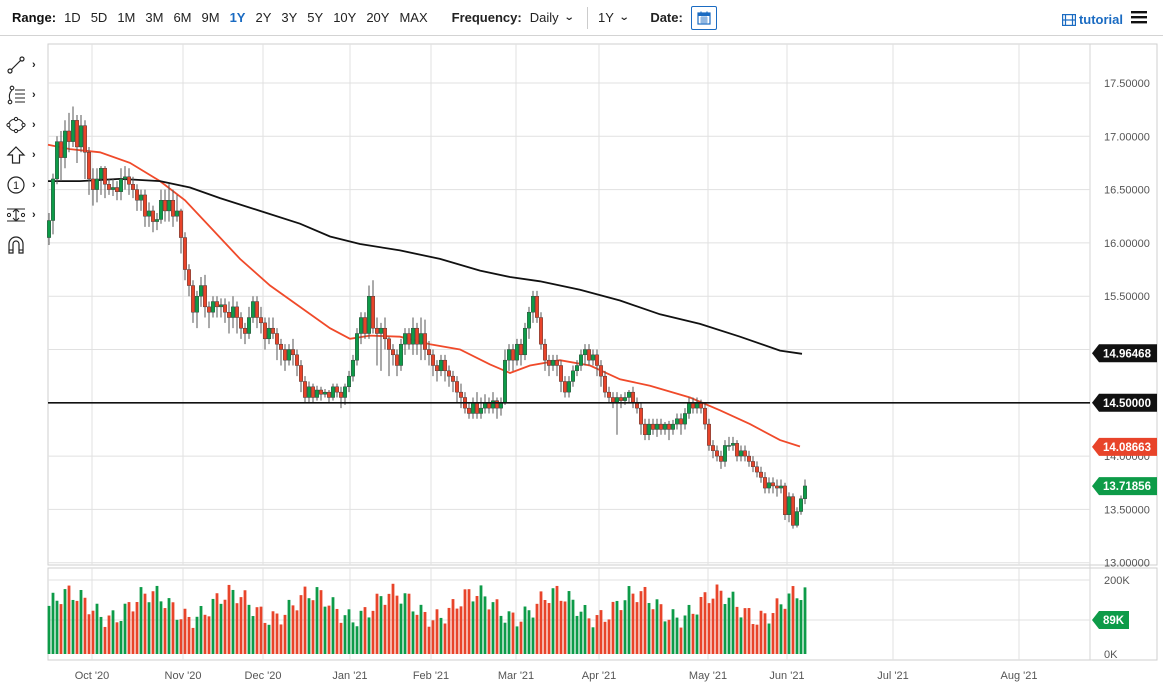 Image resolution: width=1163 pixels, height=698 pixels. Describe the element at coordinates (1114, 621) in the screenshot. I see `svg-text: 89K` at that location.